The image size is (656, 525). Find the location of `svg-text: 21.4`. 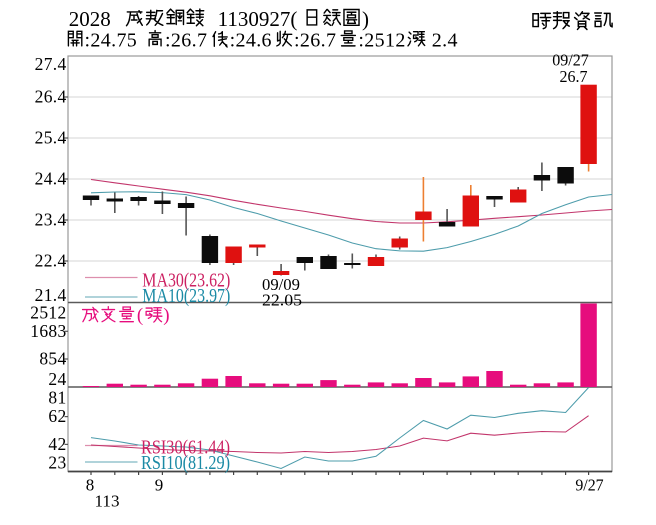

svg-text: 21.4 is located at coordinates (51, 295).